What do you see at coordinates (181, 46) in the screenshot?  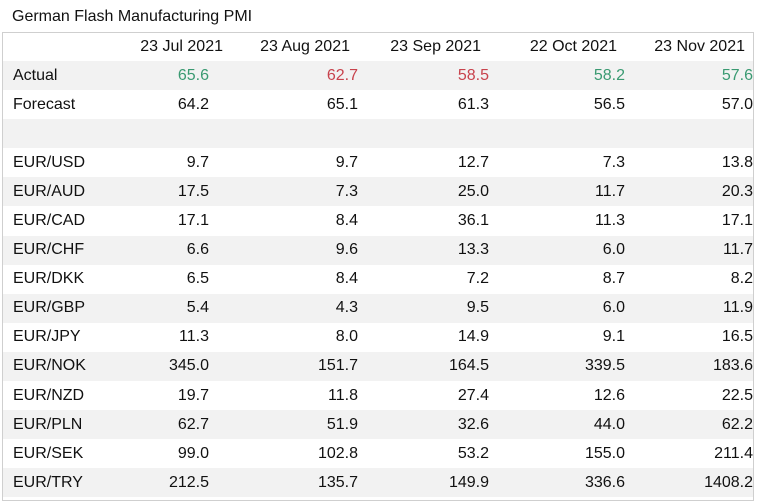 I see `column-header: 23 Jul 2021` at bounding box center [181, 46].